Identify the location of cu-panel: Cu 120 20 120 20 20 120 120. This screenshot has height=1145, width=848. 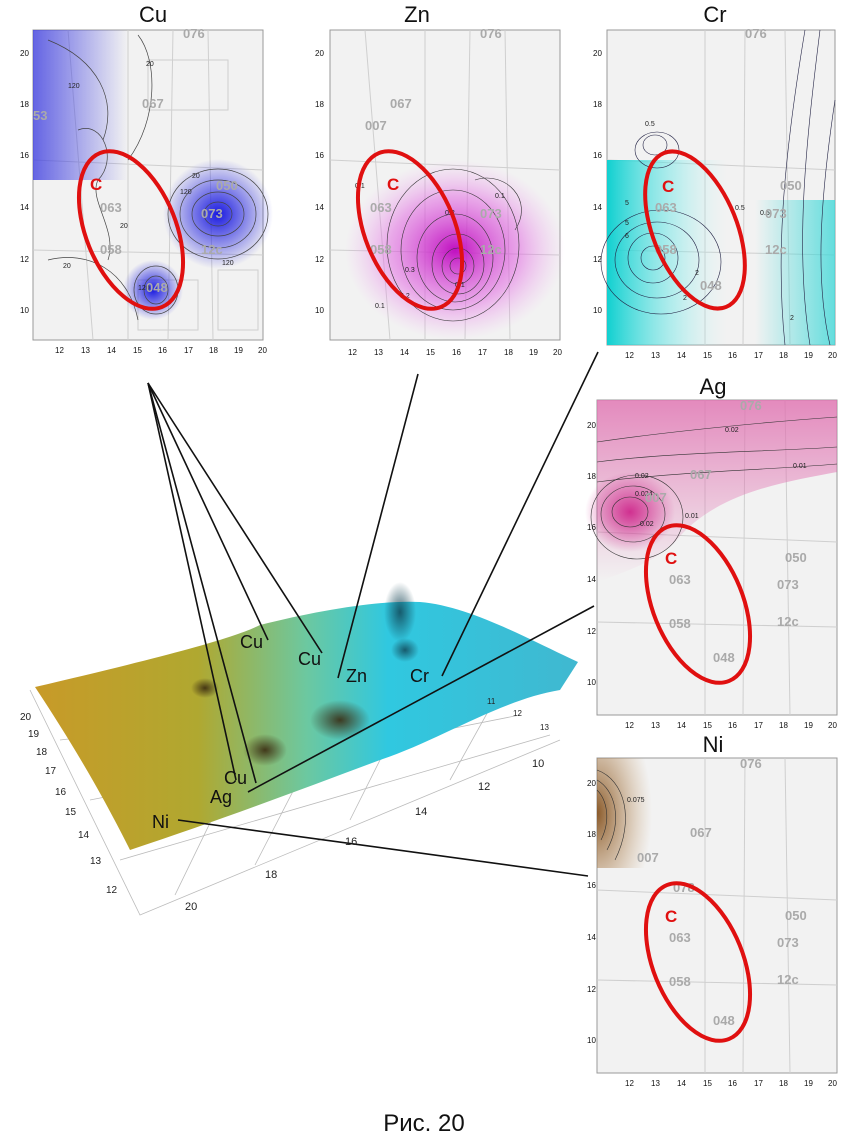
(140, 180).